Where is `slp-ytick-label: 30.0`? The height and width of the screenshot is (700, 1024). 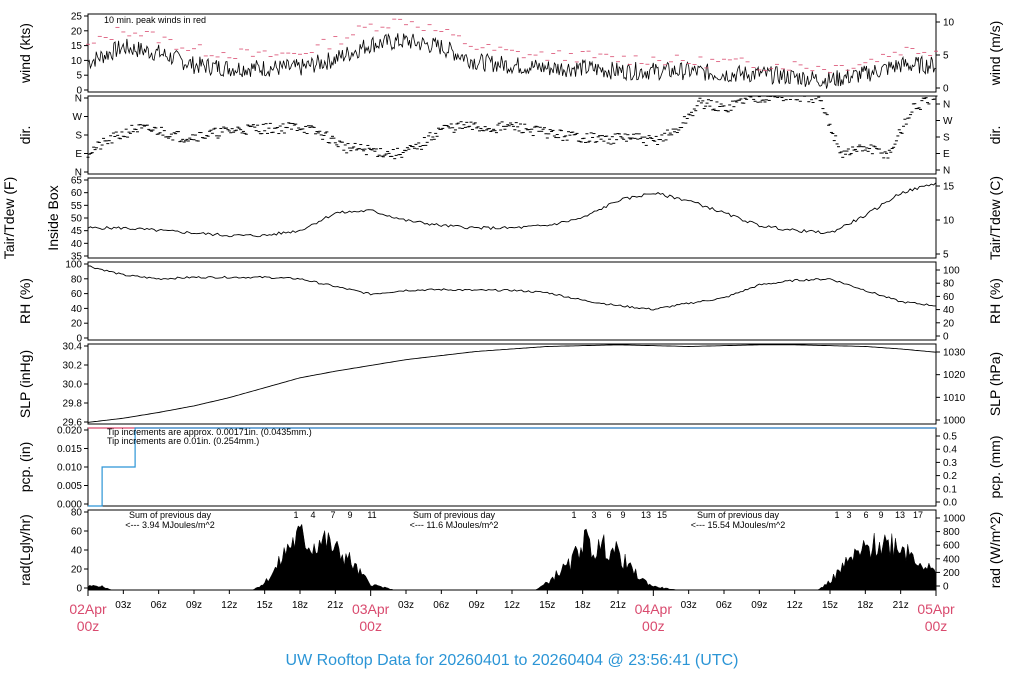
slp-ytick-label: 30.0 is located at coordinates (73, 385).